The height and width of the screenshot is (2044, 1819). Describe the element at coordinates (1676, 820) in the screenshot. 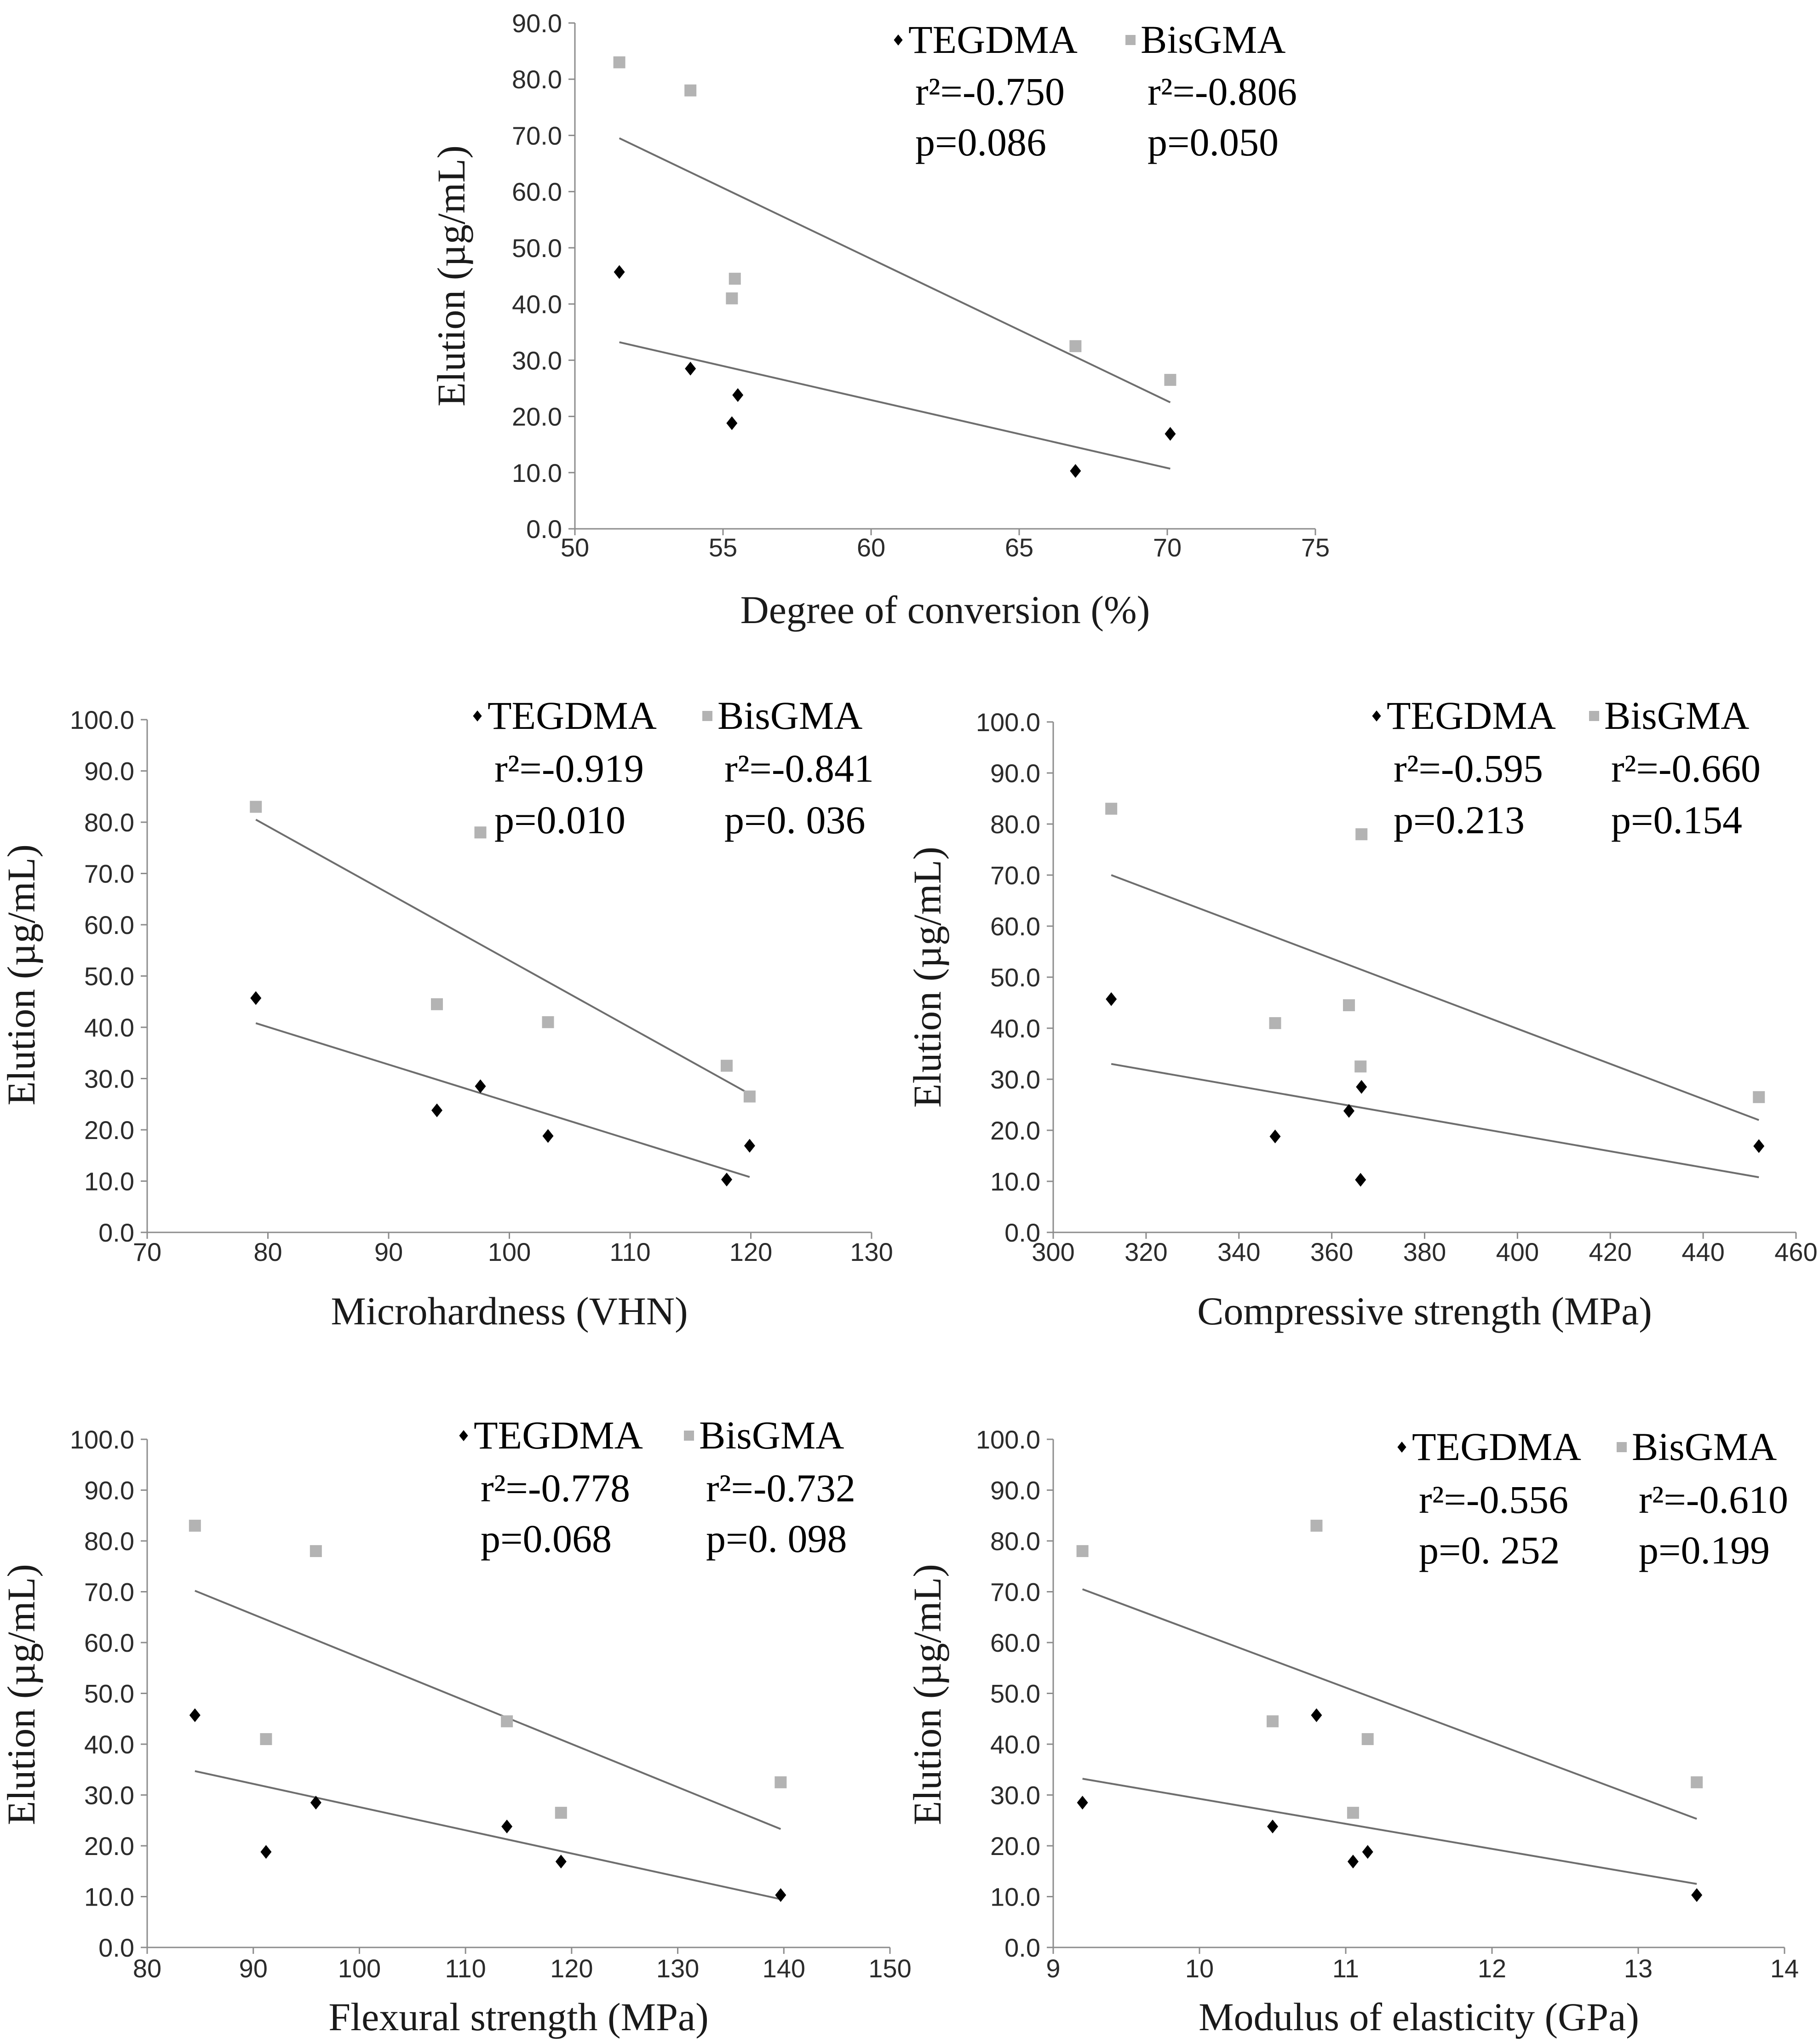

I see `p-value-bisgma: p=0.154` at that location.